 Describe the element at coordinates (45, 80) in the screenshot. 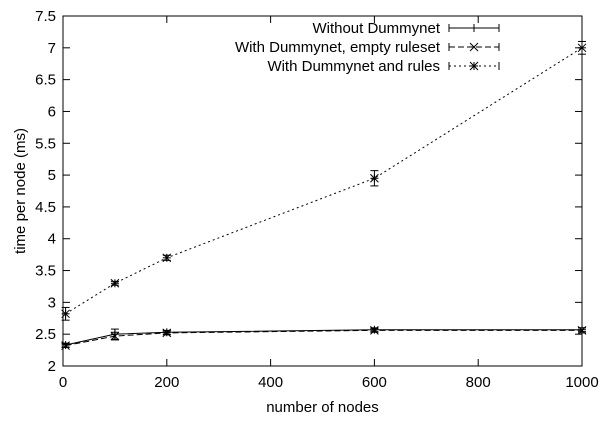

I see `y-tick-label: 6.5` at that location.